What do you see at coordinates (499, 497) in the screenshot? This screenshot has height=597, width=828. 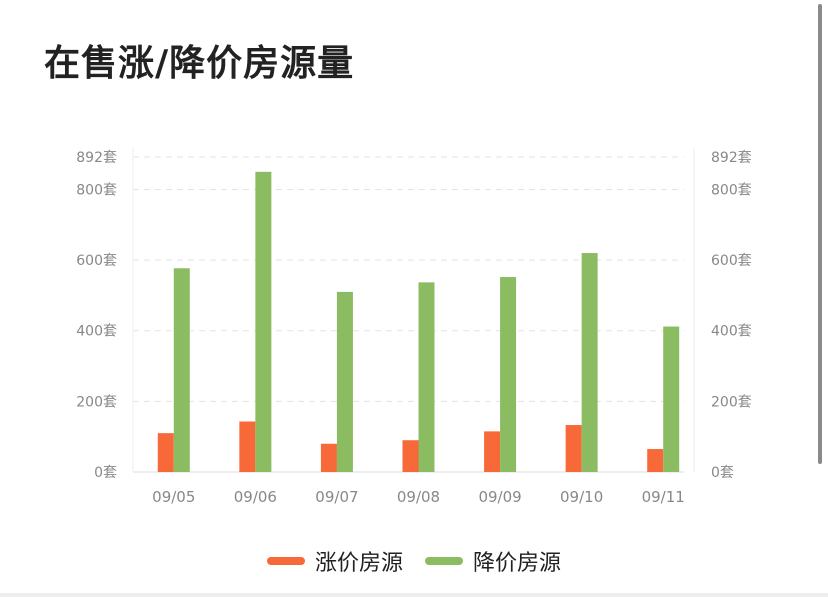 I see `x-tick-label: 09/09` at bounding box center [499, 497].